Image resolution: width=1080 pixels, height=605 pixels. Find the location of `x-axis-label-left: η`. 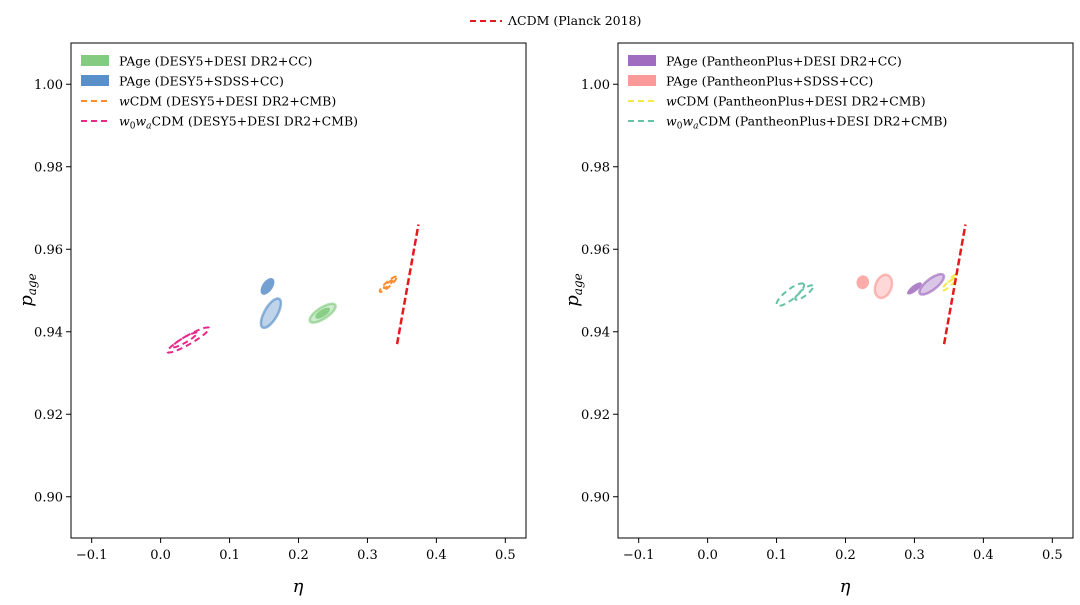

x-axis-label-left: η is located at coordinates (298, 586).